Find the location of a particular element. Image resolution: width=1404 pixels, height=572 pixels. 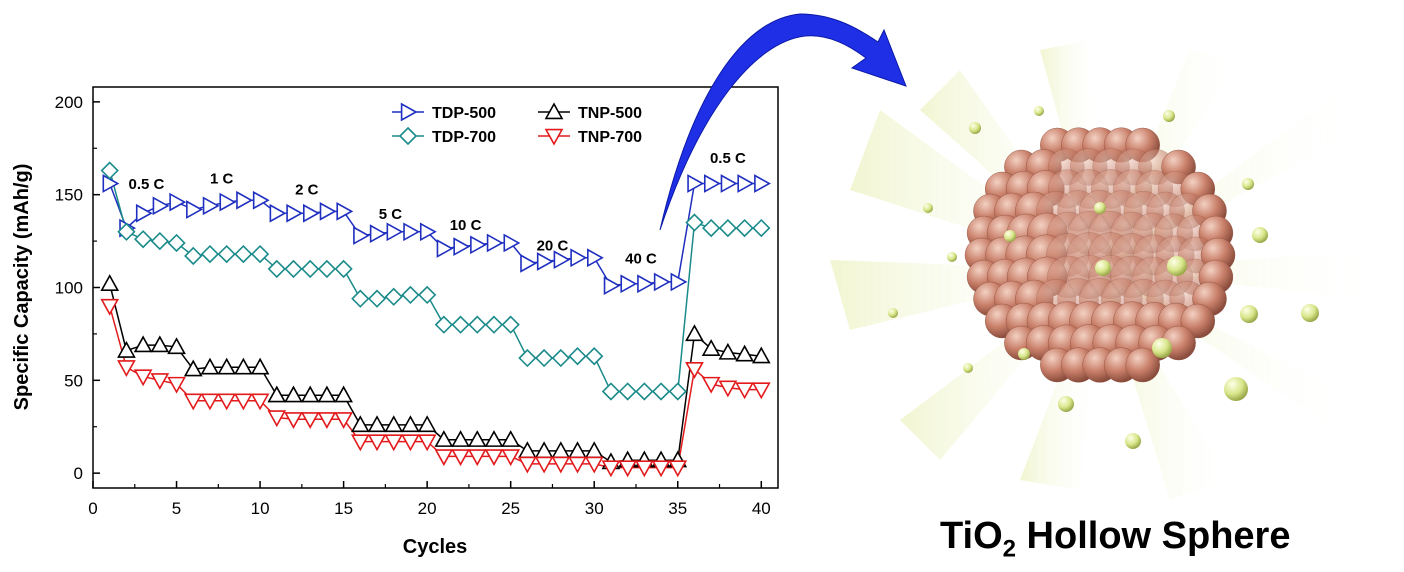

legend-label-tdp-700: TDP-700 is located at coordinates (464, 137).